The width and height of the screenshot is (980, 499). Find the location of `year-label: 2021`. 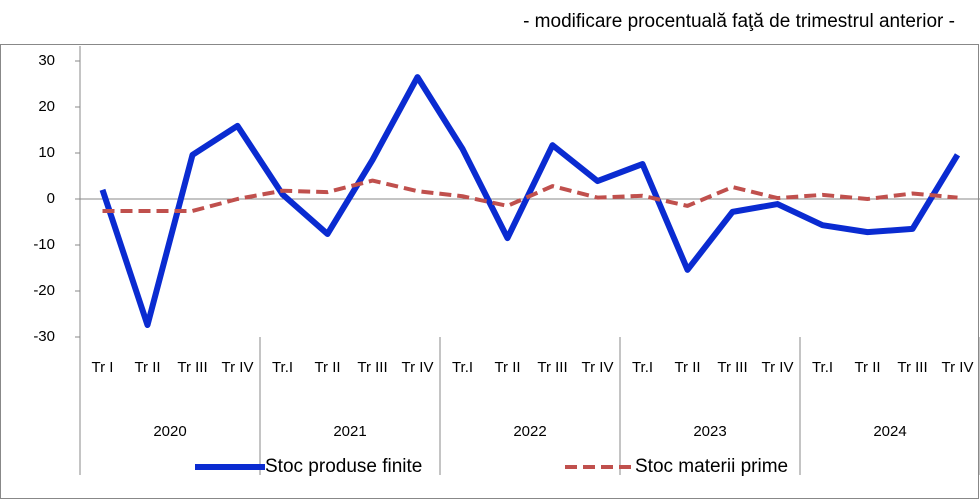

year-label: 2021 is located at coordinates (349, 431).